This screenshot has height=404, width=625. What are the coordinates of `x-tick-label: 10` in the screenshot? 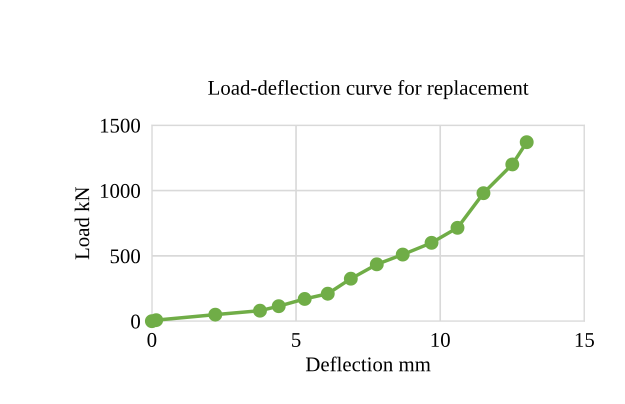 It's located at (441, 339).